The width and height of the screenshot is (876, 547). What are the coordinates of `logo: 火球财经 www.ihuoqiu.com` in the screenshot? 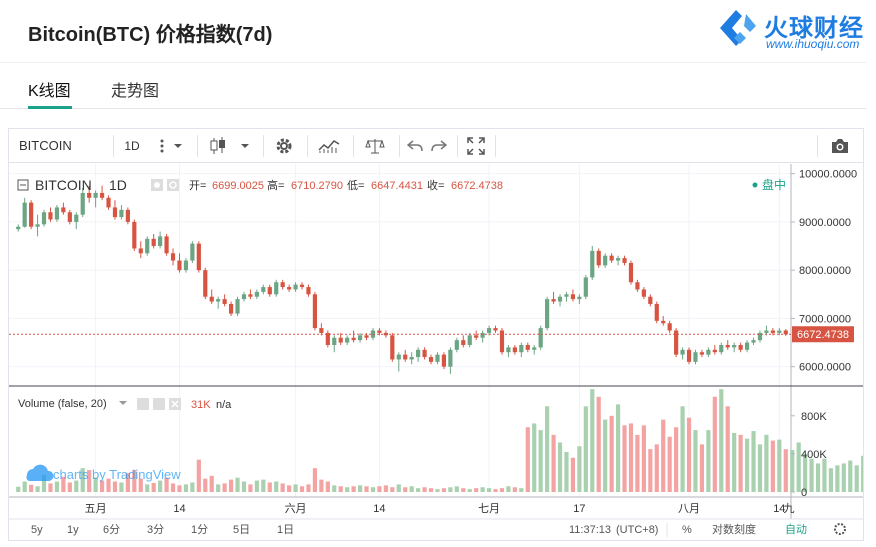 It's located at (794, 30).